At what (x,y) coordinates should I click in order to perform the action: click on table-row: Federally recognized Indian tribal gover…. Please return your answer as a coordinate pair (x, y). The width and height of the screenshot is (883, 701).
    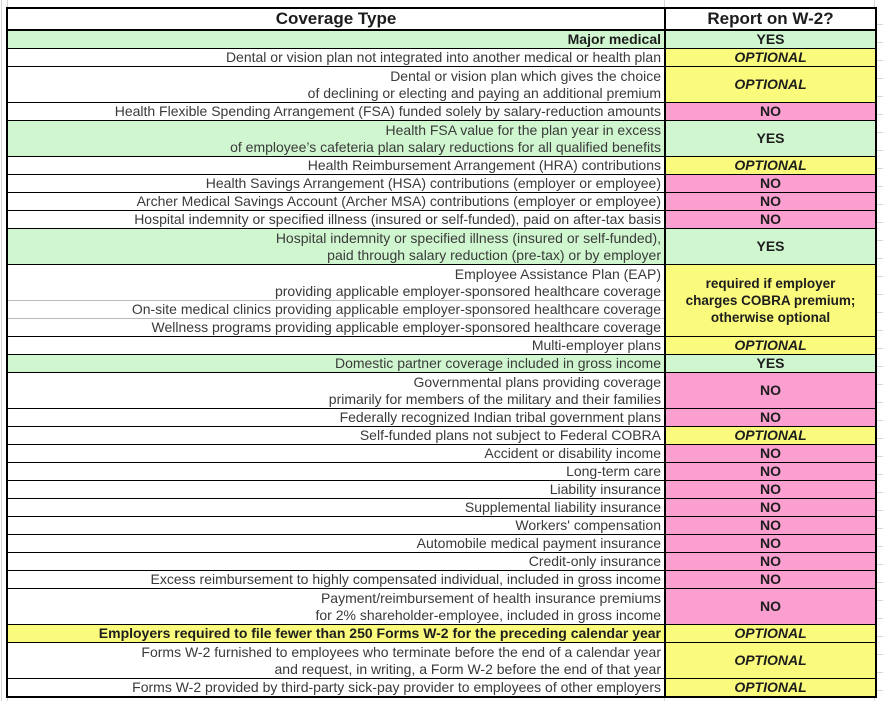
    Looking at the image, I should click on (441, 417).